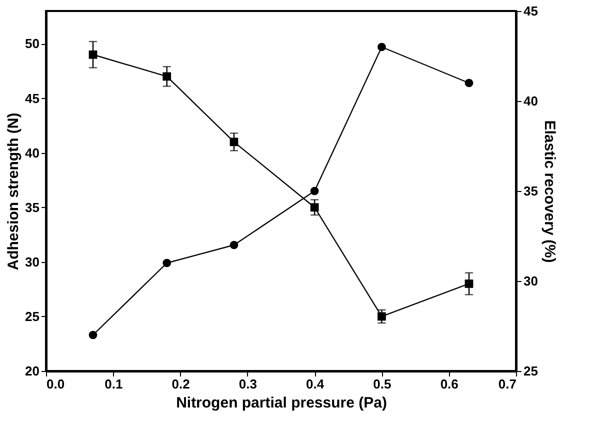  I want to click on x-tick-label: 0.6, so click(449, 384).